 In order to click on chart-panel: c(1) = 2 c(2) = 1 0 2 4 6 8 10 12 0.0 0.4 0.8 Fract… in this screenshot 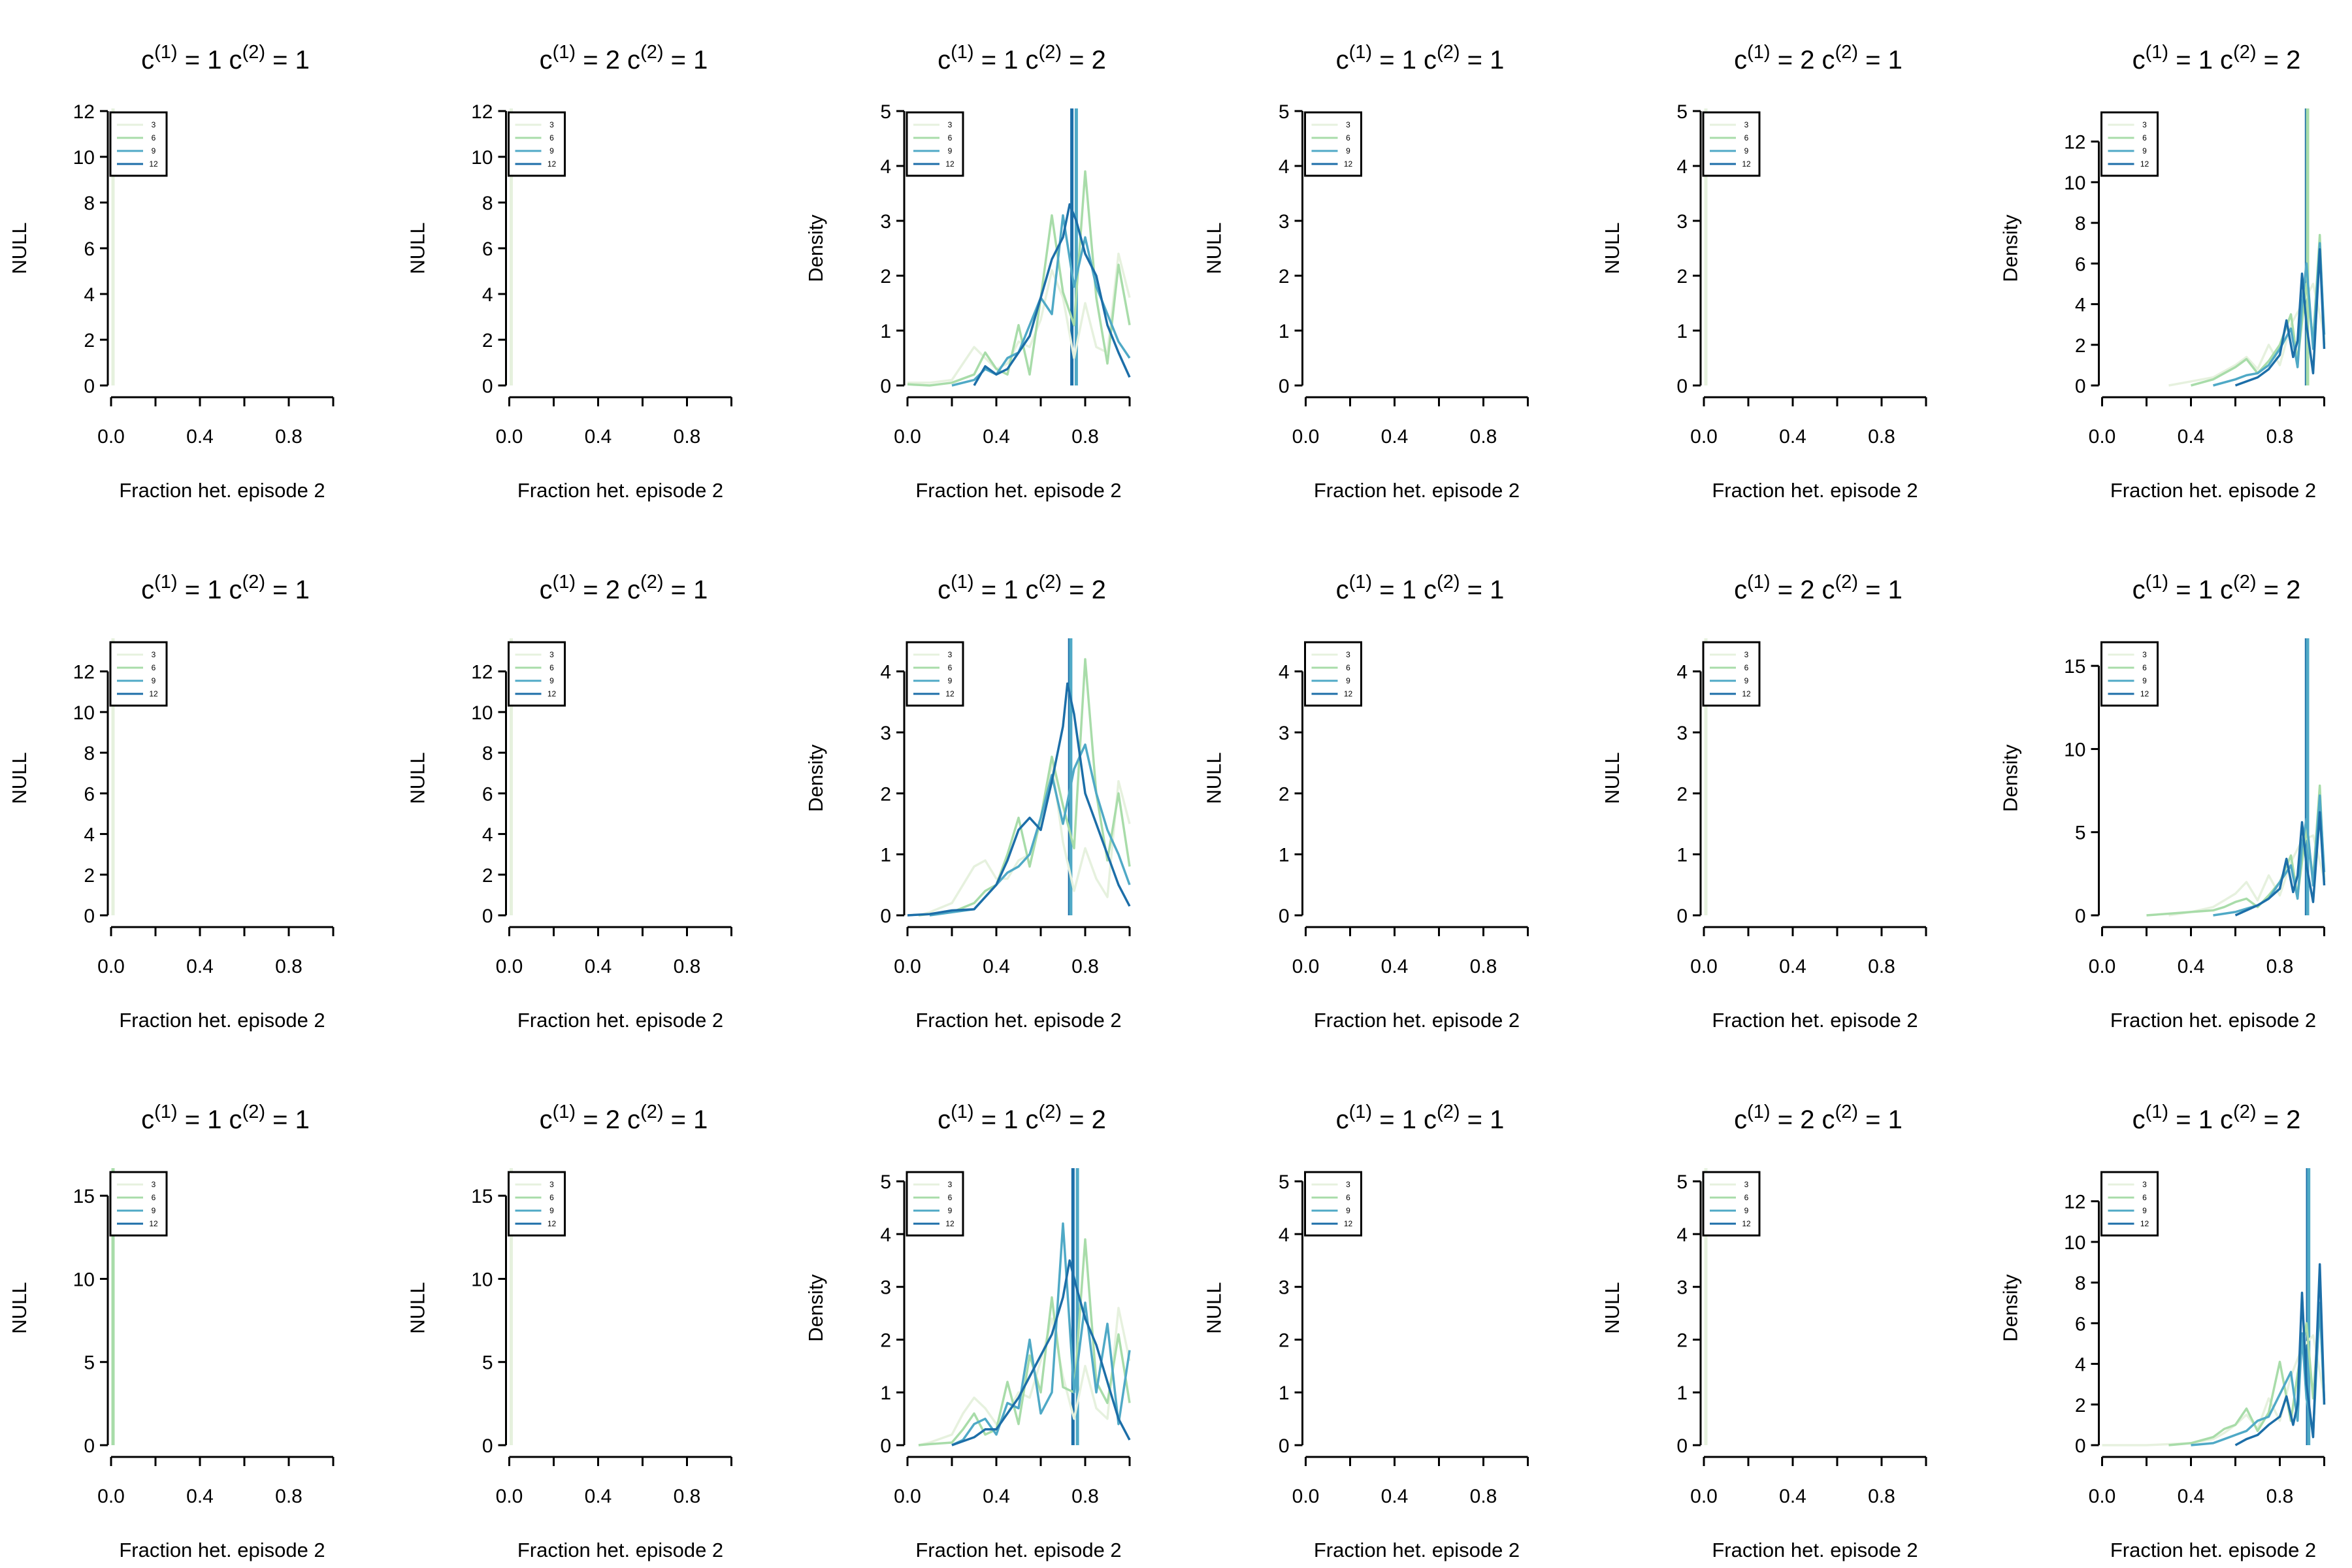, I will do `click(569, 802)`.